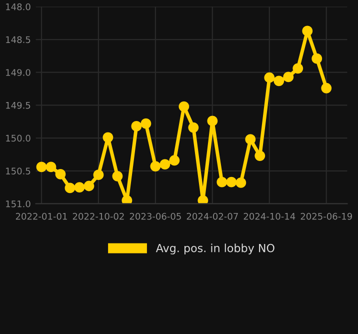 This screenshot has height=334, width=358. I want to click on x-tick-label: 2024-10-14, so click(270, 216).